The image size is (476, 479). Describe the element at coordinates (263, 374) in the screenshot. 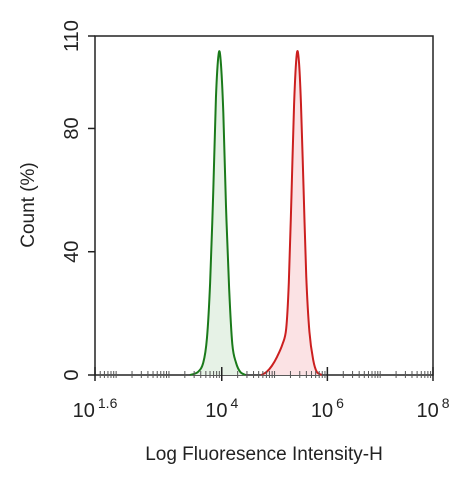

I see `x-minor-ticks` at that location.